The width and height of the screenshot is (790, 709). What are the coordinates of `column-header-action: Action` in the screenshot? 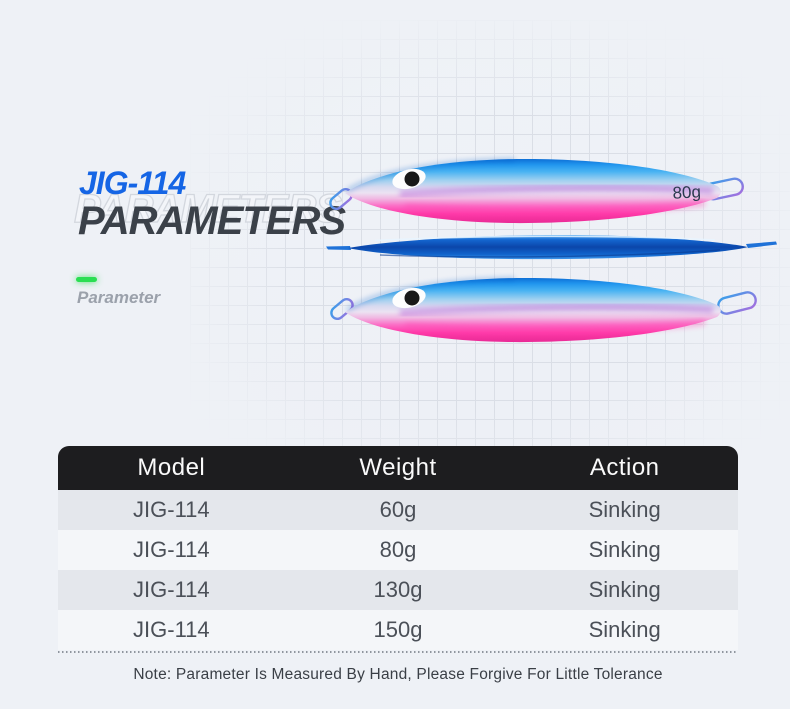 It's located at (624, 467).